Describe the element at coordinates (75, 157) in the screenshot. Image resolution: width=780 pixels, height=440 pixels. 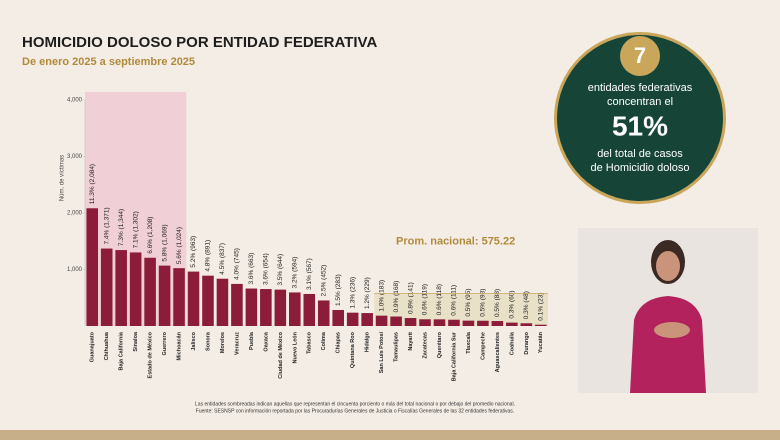
I see `y-tick-label: 3,000` at that location.